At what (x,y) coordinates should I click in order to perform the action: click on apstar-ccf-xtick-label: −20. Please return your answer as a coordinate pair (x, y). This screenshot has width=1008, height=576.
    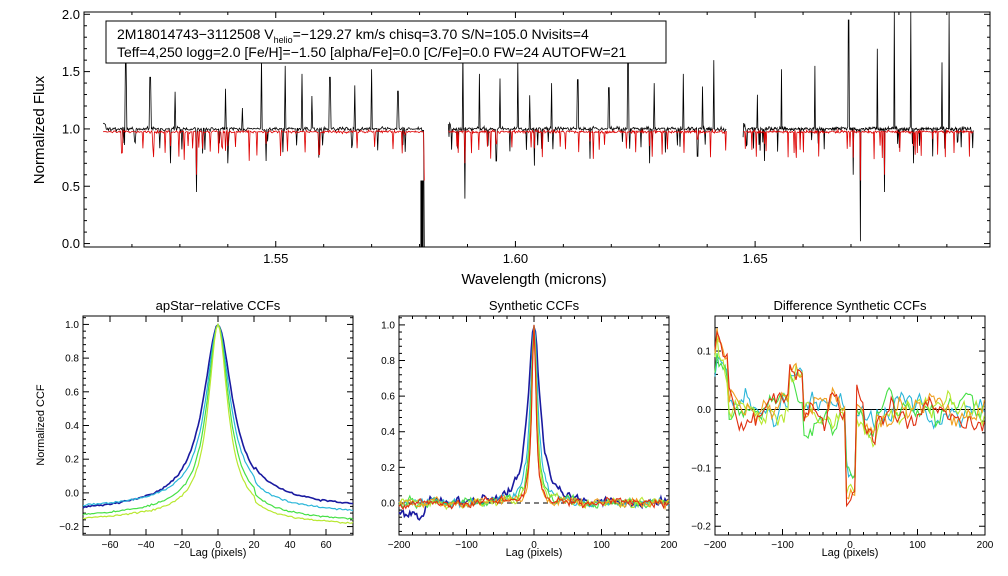
    Looking at the image, I should click on (182, 545).